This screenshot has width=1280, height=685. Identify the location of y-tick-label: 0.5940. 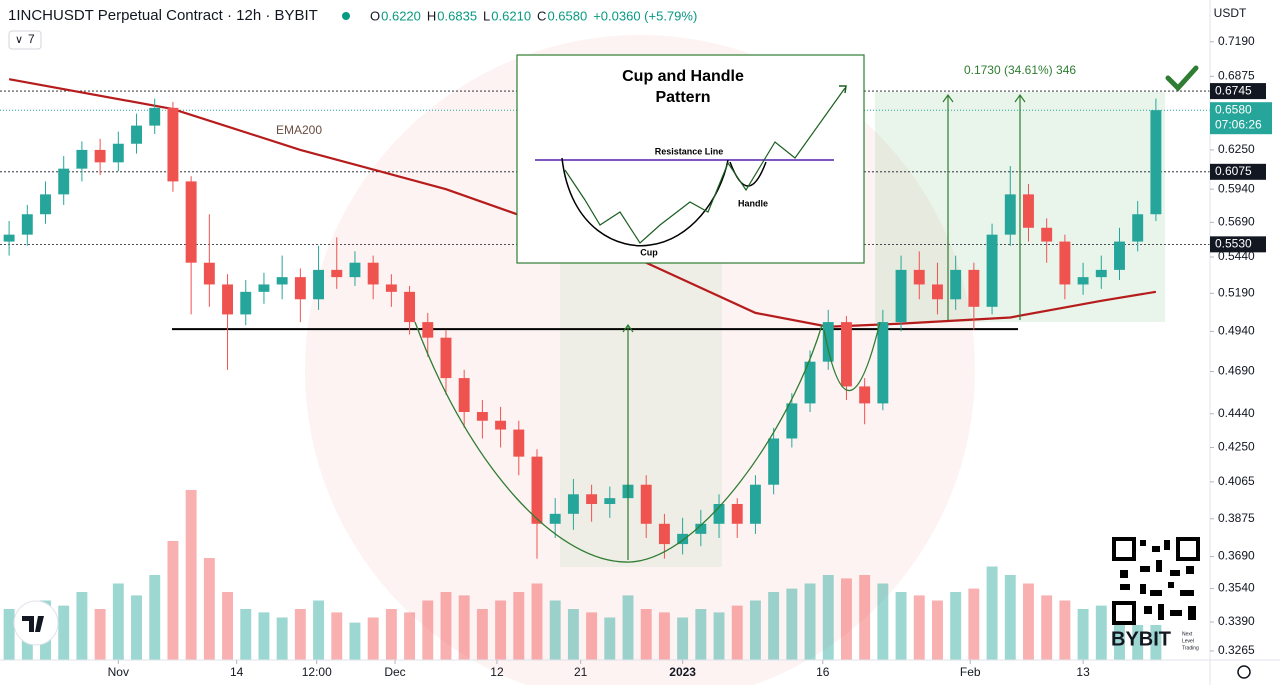
(1236, 188).